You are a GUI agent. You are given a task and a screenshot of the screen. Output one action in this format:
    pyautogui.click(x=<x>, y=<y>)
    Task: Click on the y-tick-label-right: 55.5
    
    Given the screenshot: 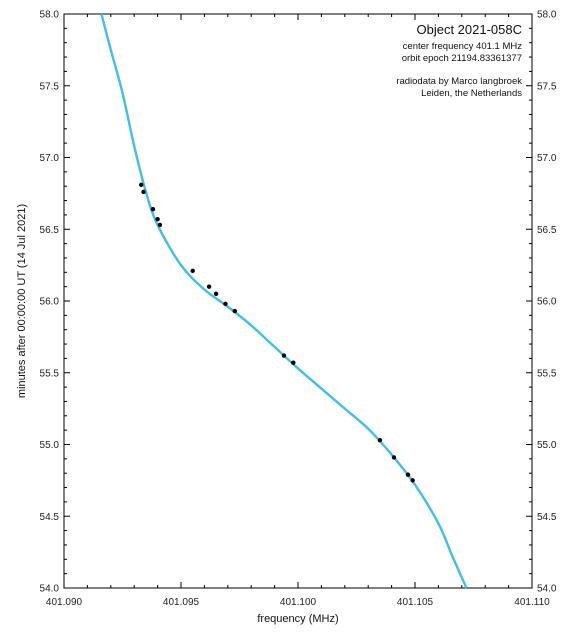 What is the action you would take?
    pyautogui.click(x=547, y=373)
    